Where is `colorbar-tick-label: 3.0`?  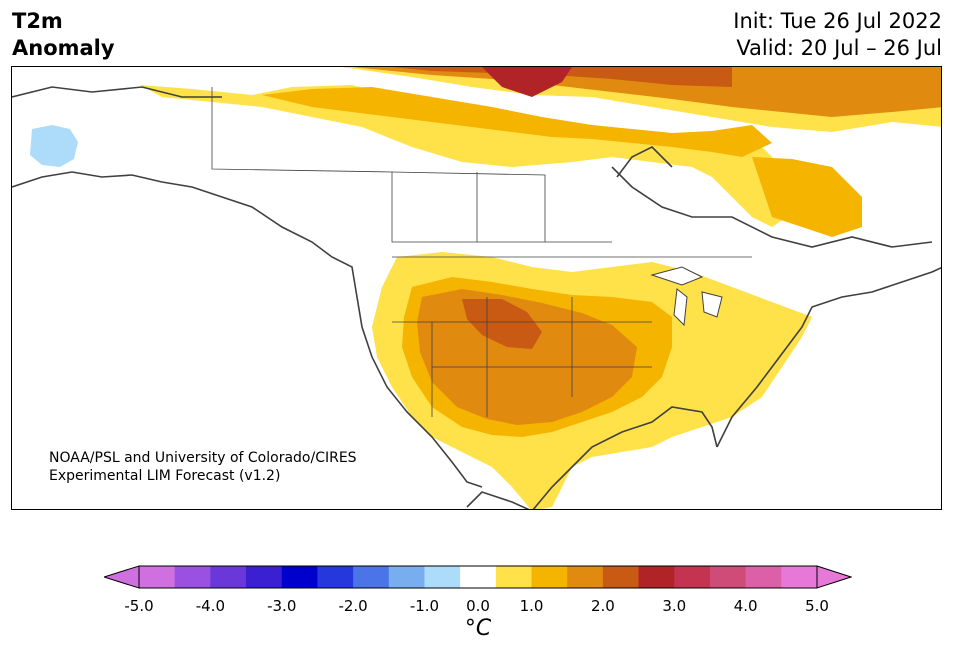 colorbar-tick-label: 3.0 is located at coordinates (674, 606).